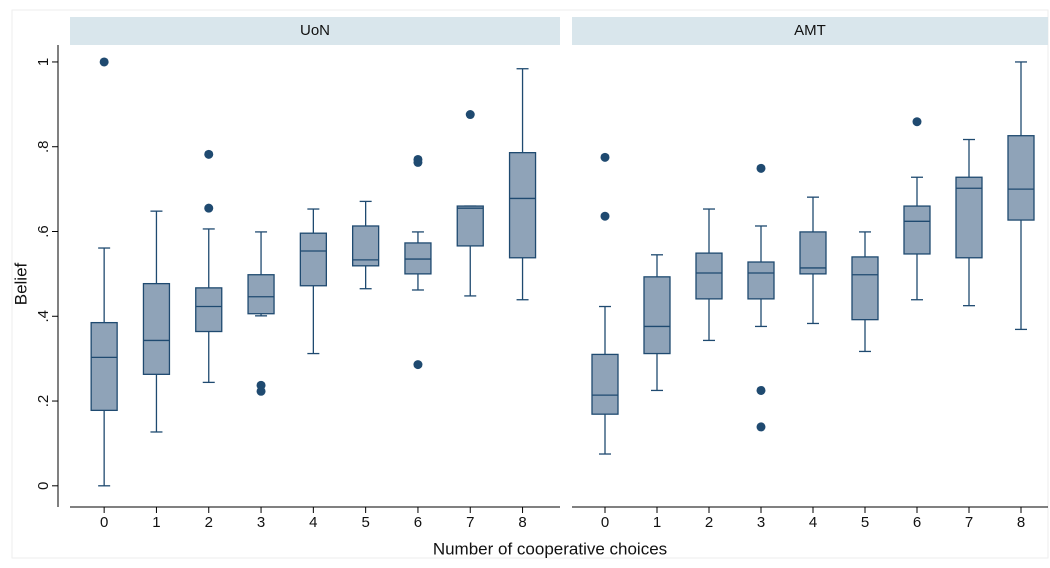 This screenshot has width=1050, height=568. Describe the element at coordinates (43, 146) in the screenshot. I see `y-tick-label: .8` at that location.